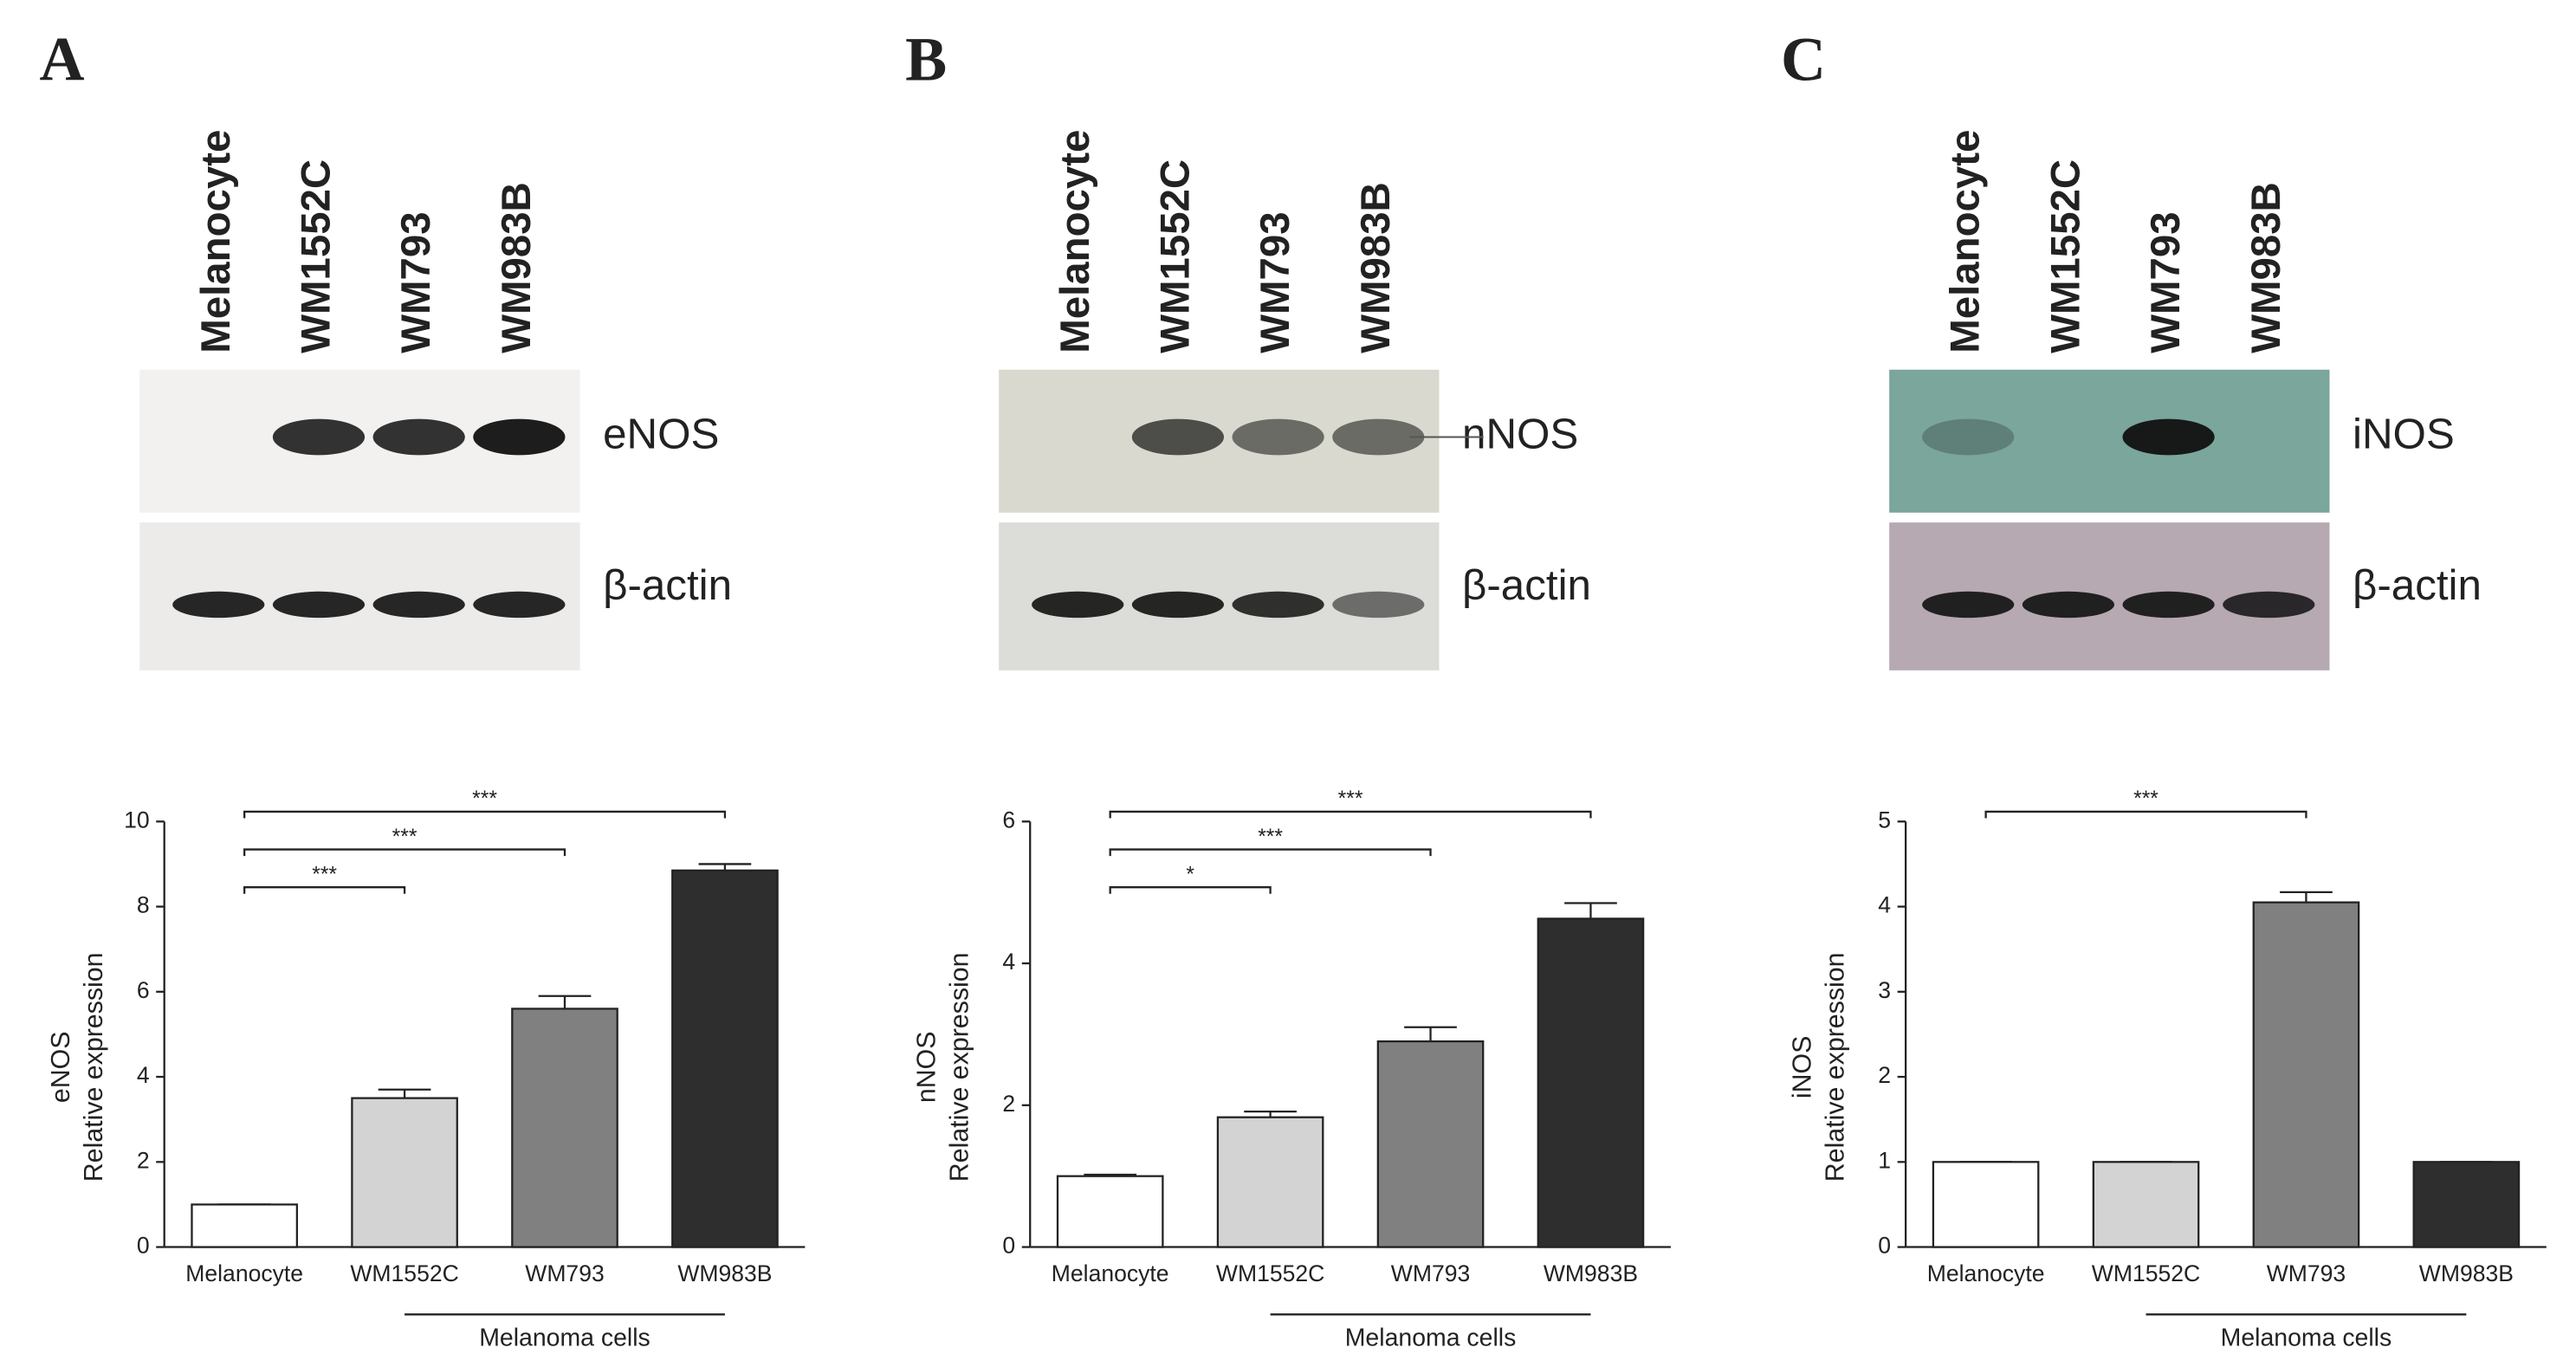 The image size is (2576, 1367). I want to click on y-axis-label: nNOS, so click(927, 1068).